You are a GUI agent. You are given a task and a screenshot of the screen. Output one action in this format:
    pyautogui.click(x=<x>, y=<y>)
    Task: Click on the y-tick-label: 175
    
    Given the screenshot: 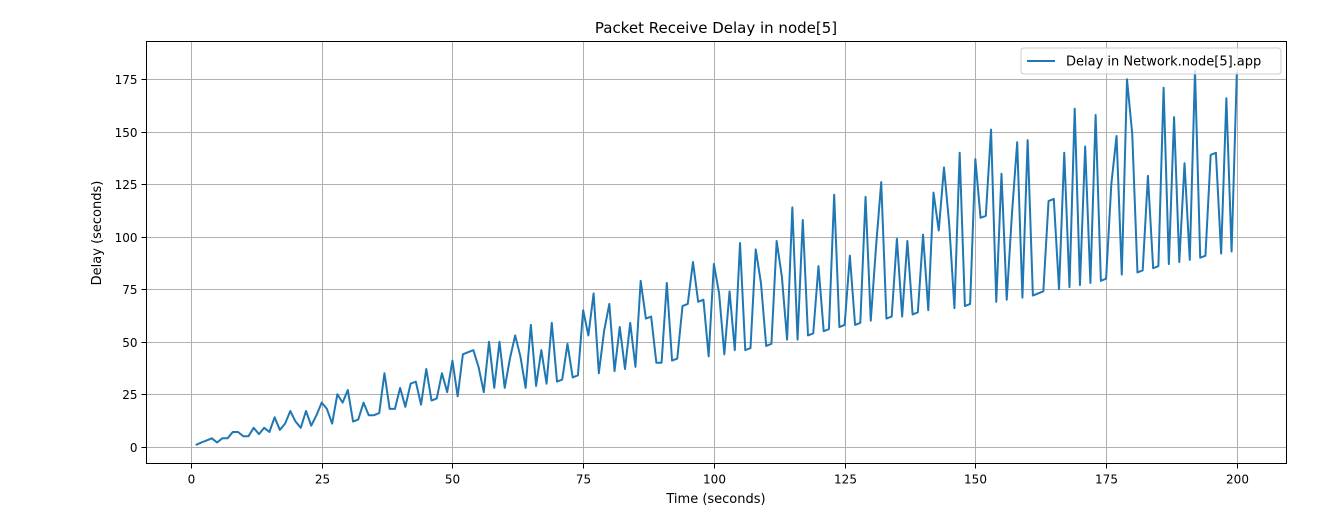 What is the action you would take?
    pyautogui.click(x=126, y=80)
    